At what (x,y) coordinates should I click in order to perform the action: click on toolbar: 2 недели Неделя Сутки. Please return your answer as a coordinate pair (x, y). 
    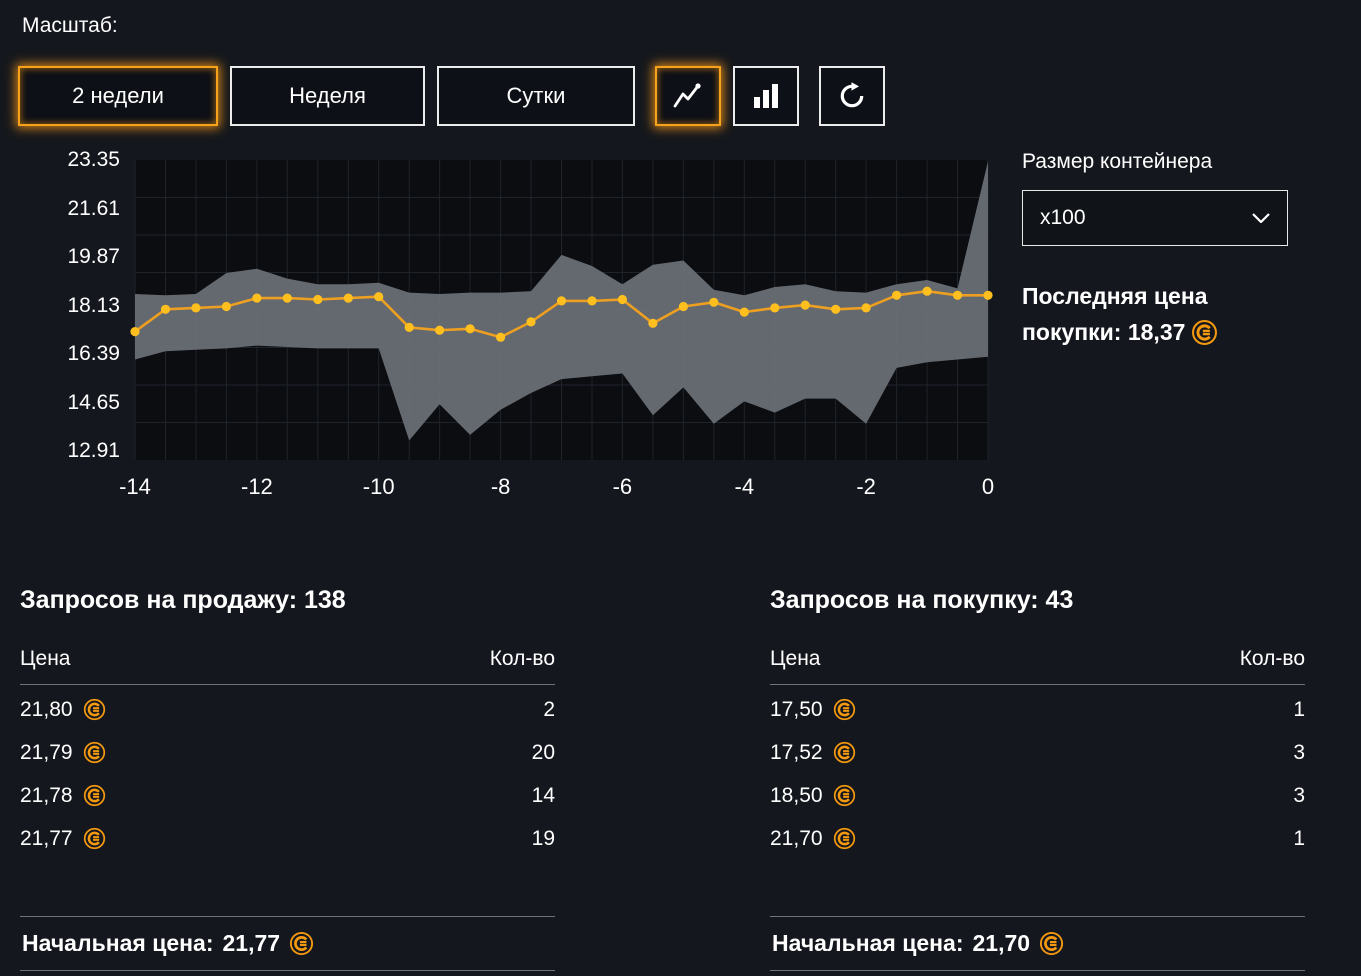
    Looking at the image, I should click on (451, 96).